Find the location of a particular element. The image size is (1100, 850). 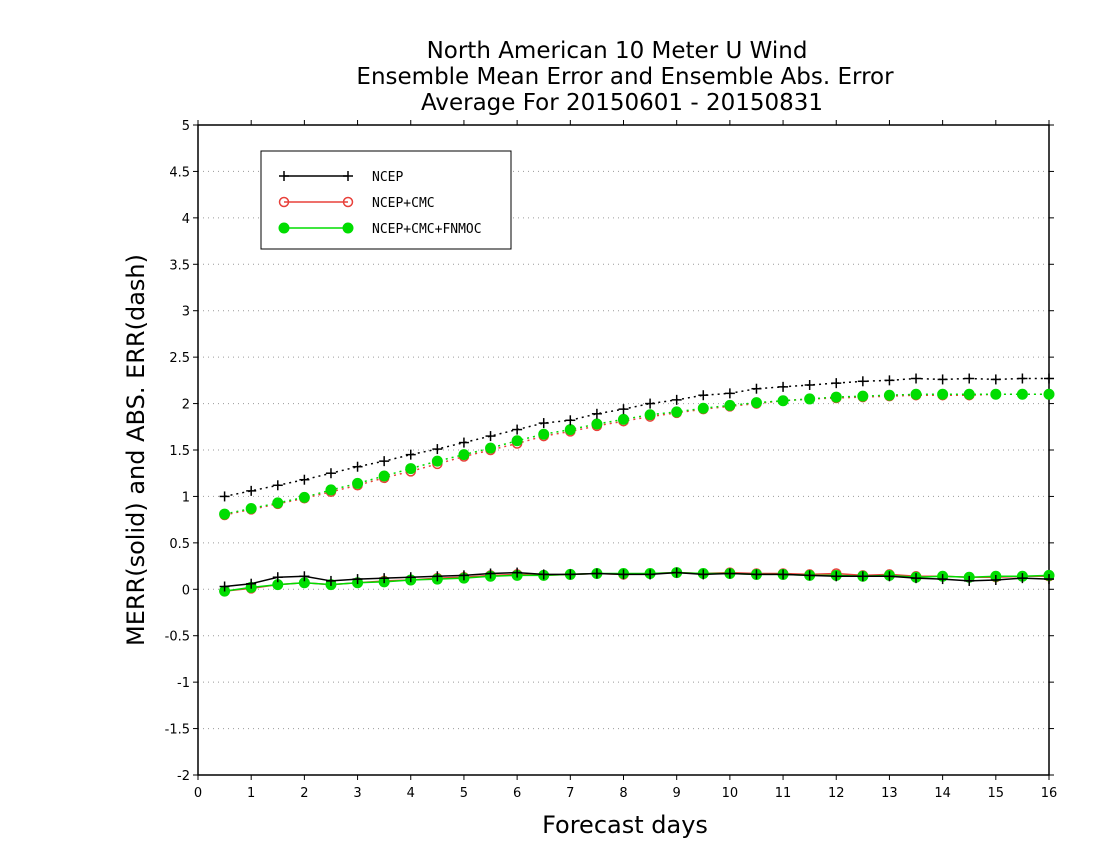

legend-entry-ncep-cmc-fnmoc: NCEP+CMC+FNMOC is located at coordinates (380, 229).